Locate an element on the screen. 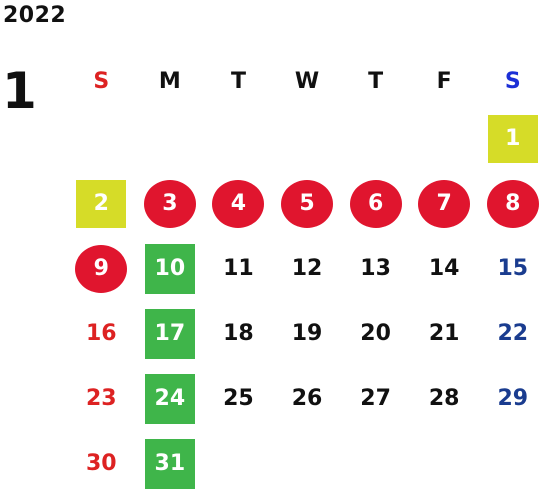  day-cell: 16 is located at coordinates (101, 333).